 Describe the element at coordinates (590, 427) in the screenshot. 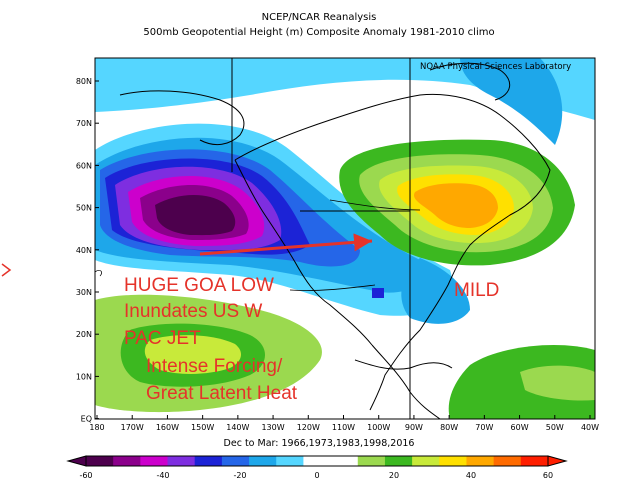

I see `lon-tick-label: 40W` at that location.